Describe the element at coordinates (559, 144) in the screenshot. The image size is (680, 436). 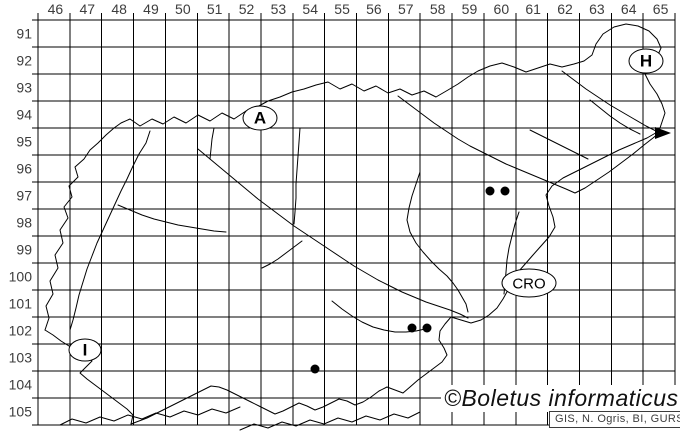
I see `river-pesnica` at that location.